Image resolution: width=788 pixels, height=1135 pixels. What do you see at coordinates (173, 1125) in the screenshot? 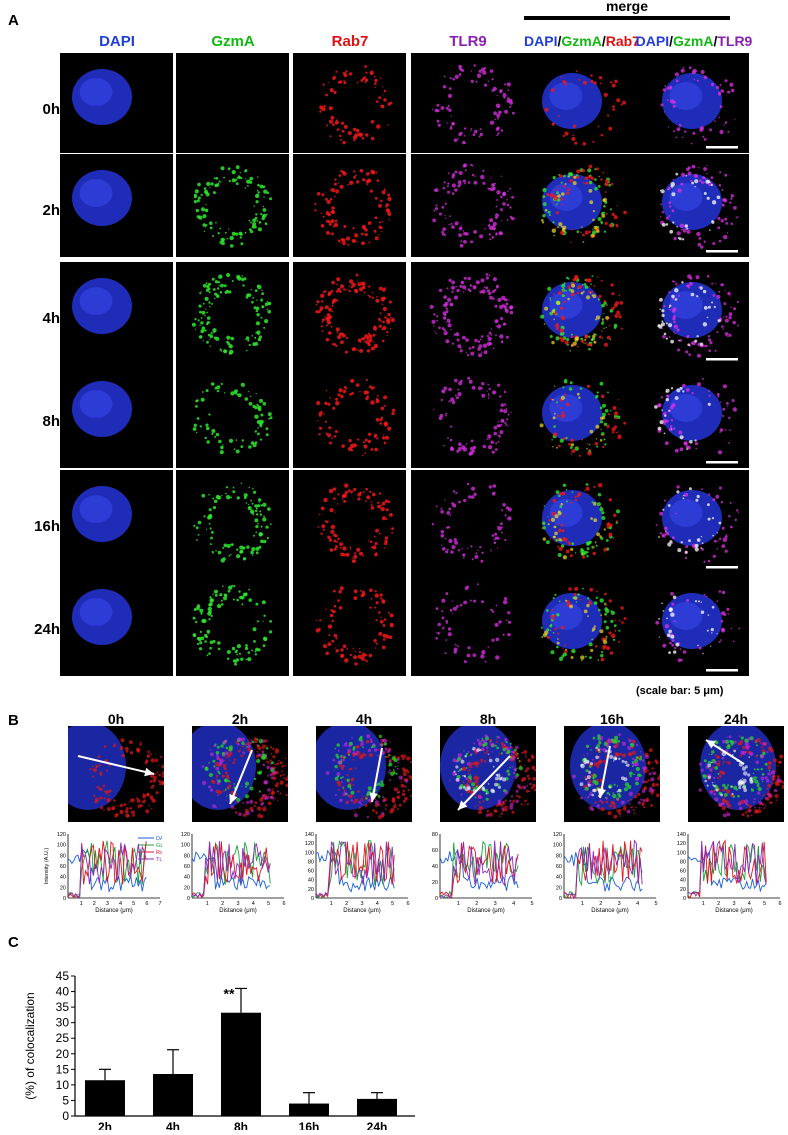
I see `x-tick-label-4h: 4h` at bounding box center [173, 1125].